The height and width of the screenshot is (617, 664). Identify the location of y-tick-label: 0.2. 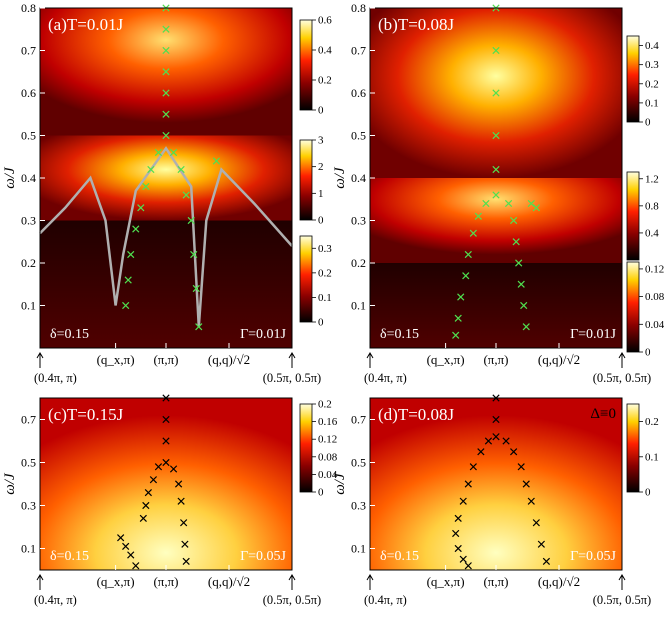
(28, 263).